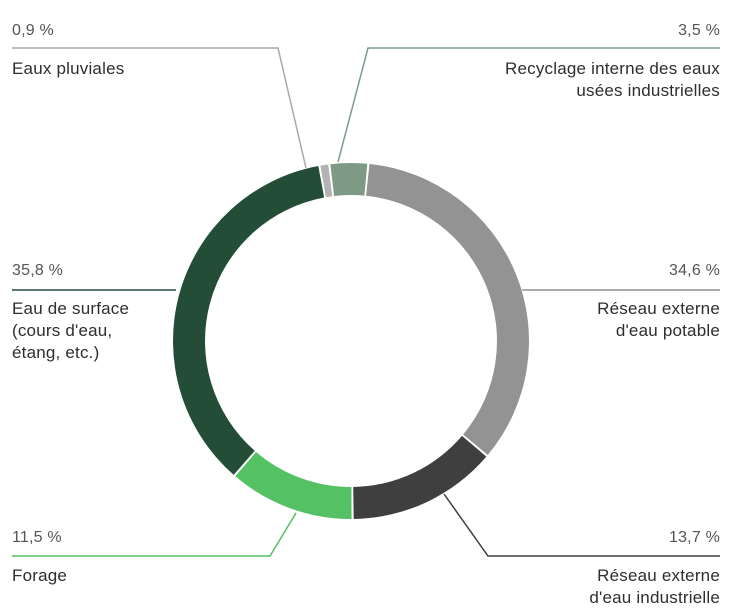 The image size is (738, 612). I want to click on label-surface-value: 35,8 %, so click(38, 270).